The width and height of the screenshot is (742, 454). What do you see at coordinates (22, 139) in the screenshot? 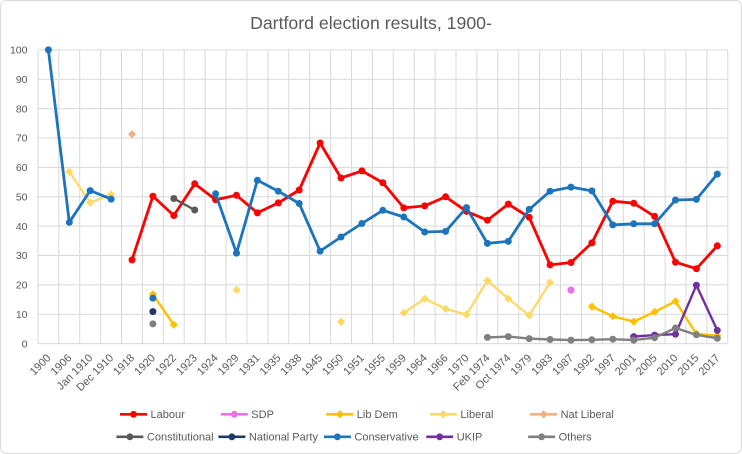
I see `svg-text: 70` at bounding box center [22, 139].